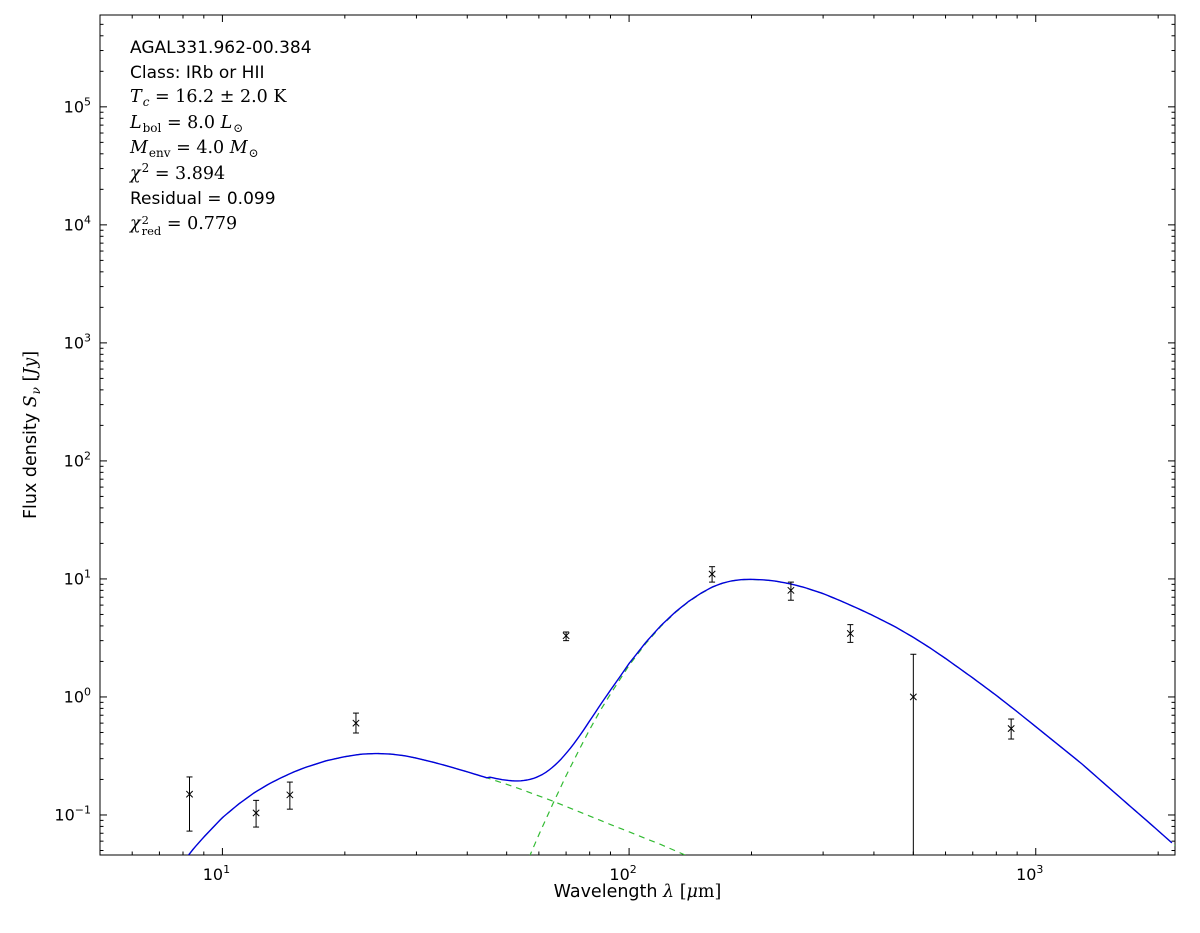  Describe the element at coordinates (200, 148) in the screenshot. I see `m-value: = 4.0` at that location.